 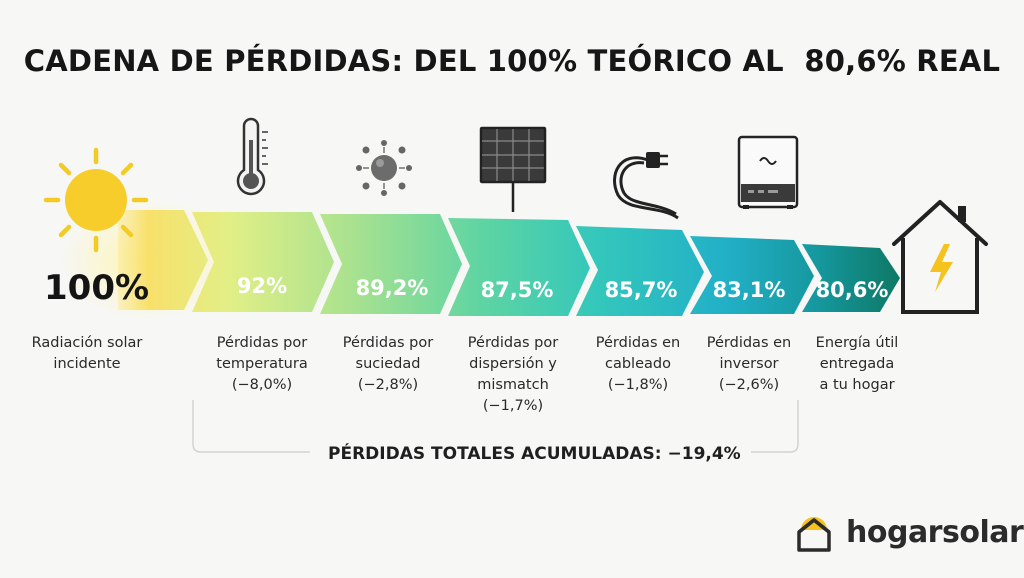 I want to click on step-label: Energía útil entregada a tu hogar, so click(x=857, y=364).